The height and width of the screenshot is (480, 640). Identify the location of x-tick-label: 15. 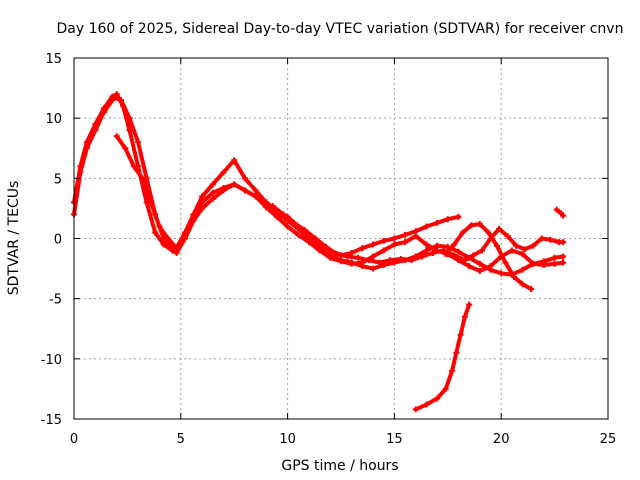
(394, 439).